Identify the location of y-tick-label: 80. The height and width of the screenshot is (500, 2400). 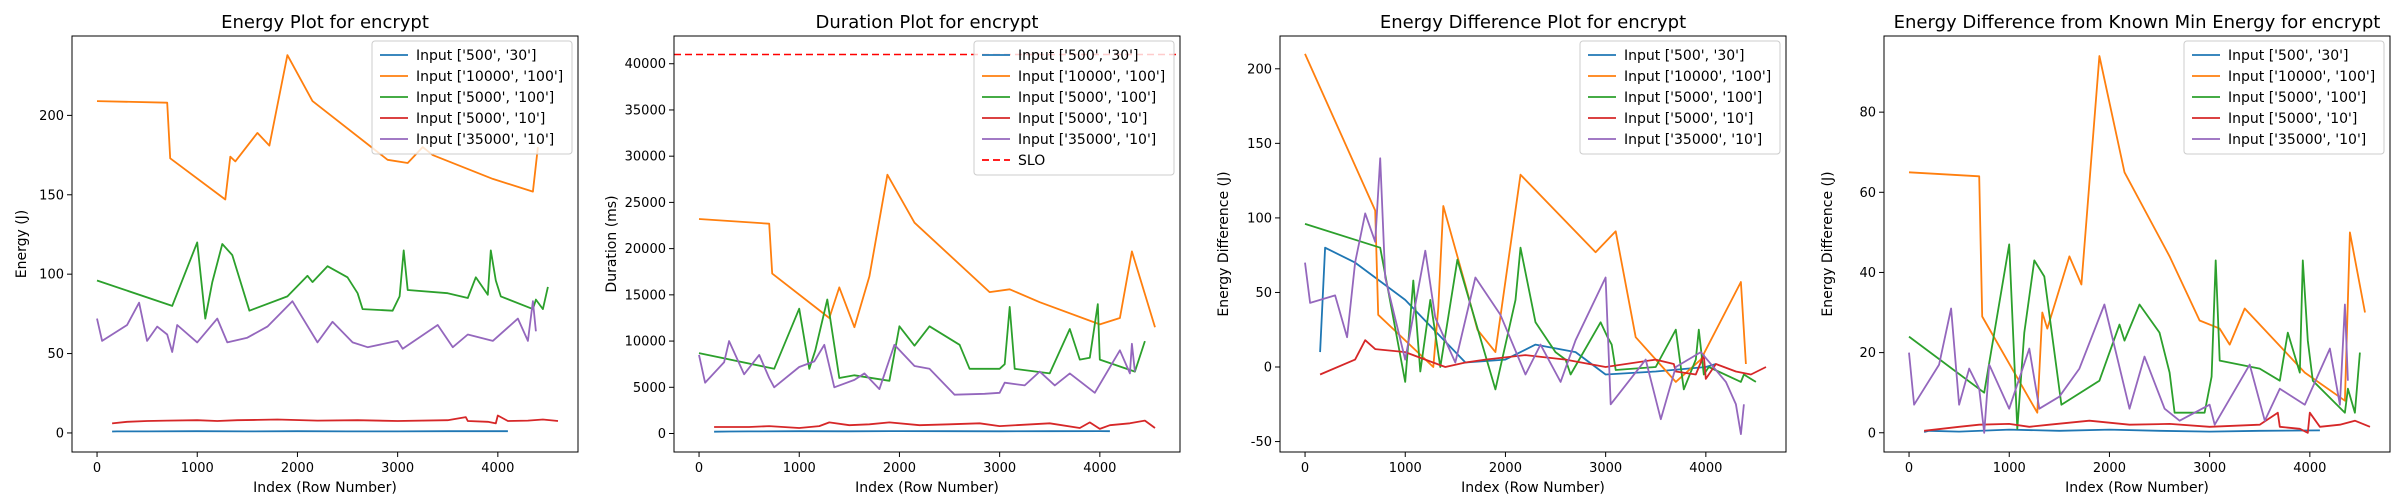
(1867, 113).